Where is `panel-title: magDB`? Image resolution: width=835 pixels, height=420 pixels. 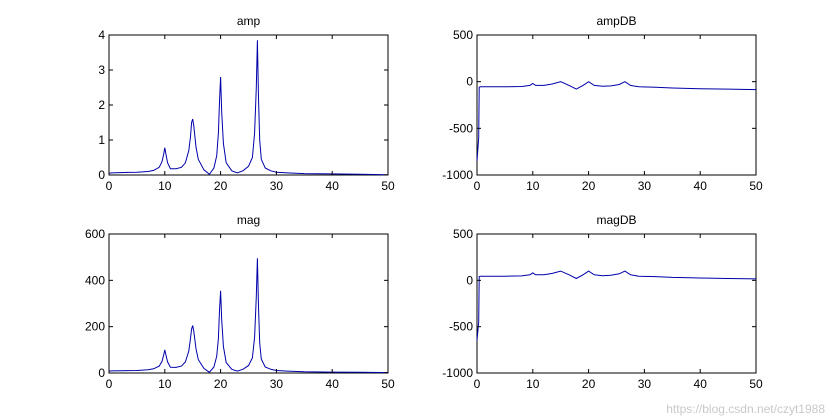
panel-title: magDB is located at coordinates (616, 220).